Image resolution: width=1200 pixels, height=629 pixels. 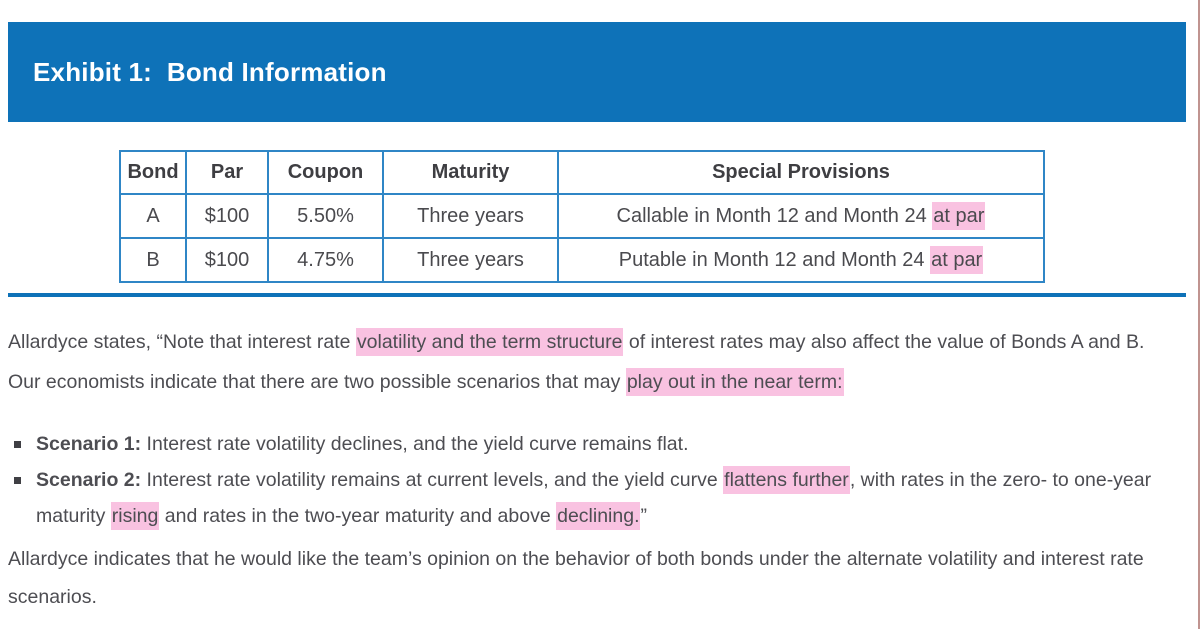 I want to click on section-divider-rule, so click(x=597, y=295).